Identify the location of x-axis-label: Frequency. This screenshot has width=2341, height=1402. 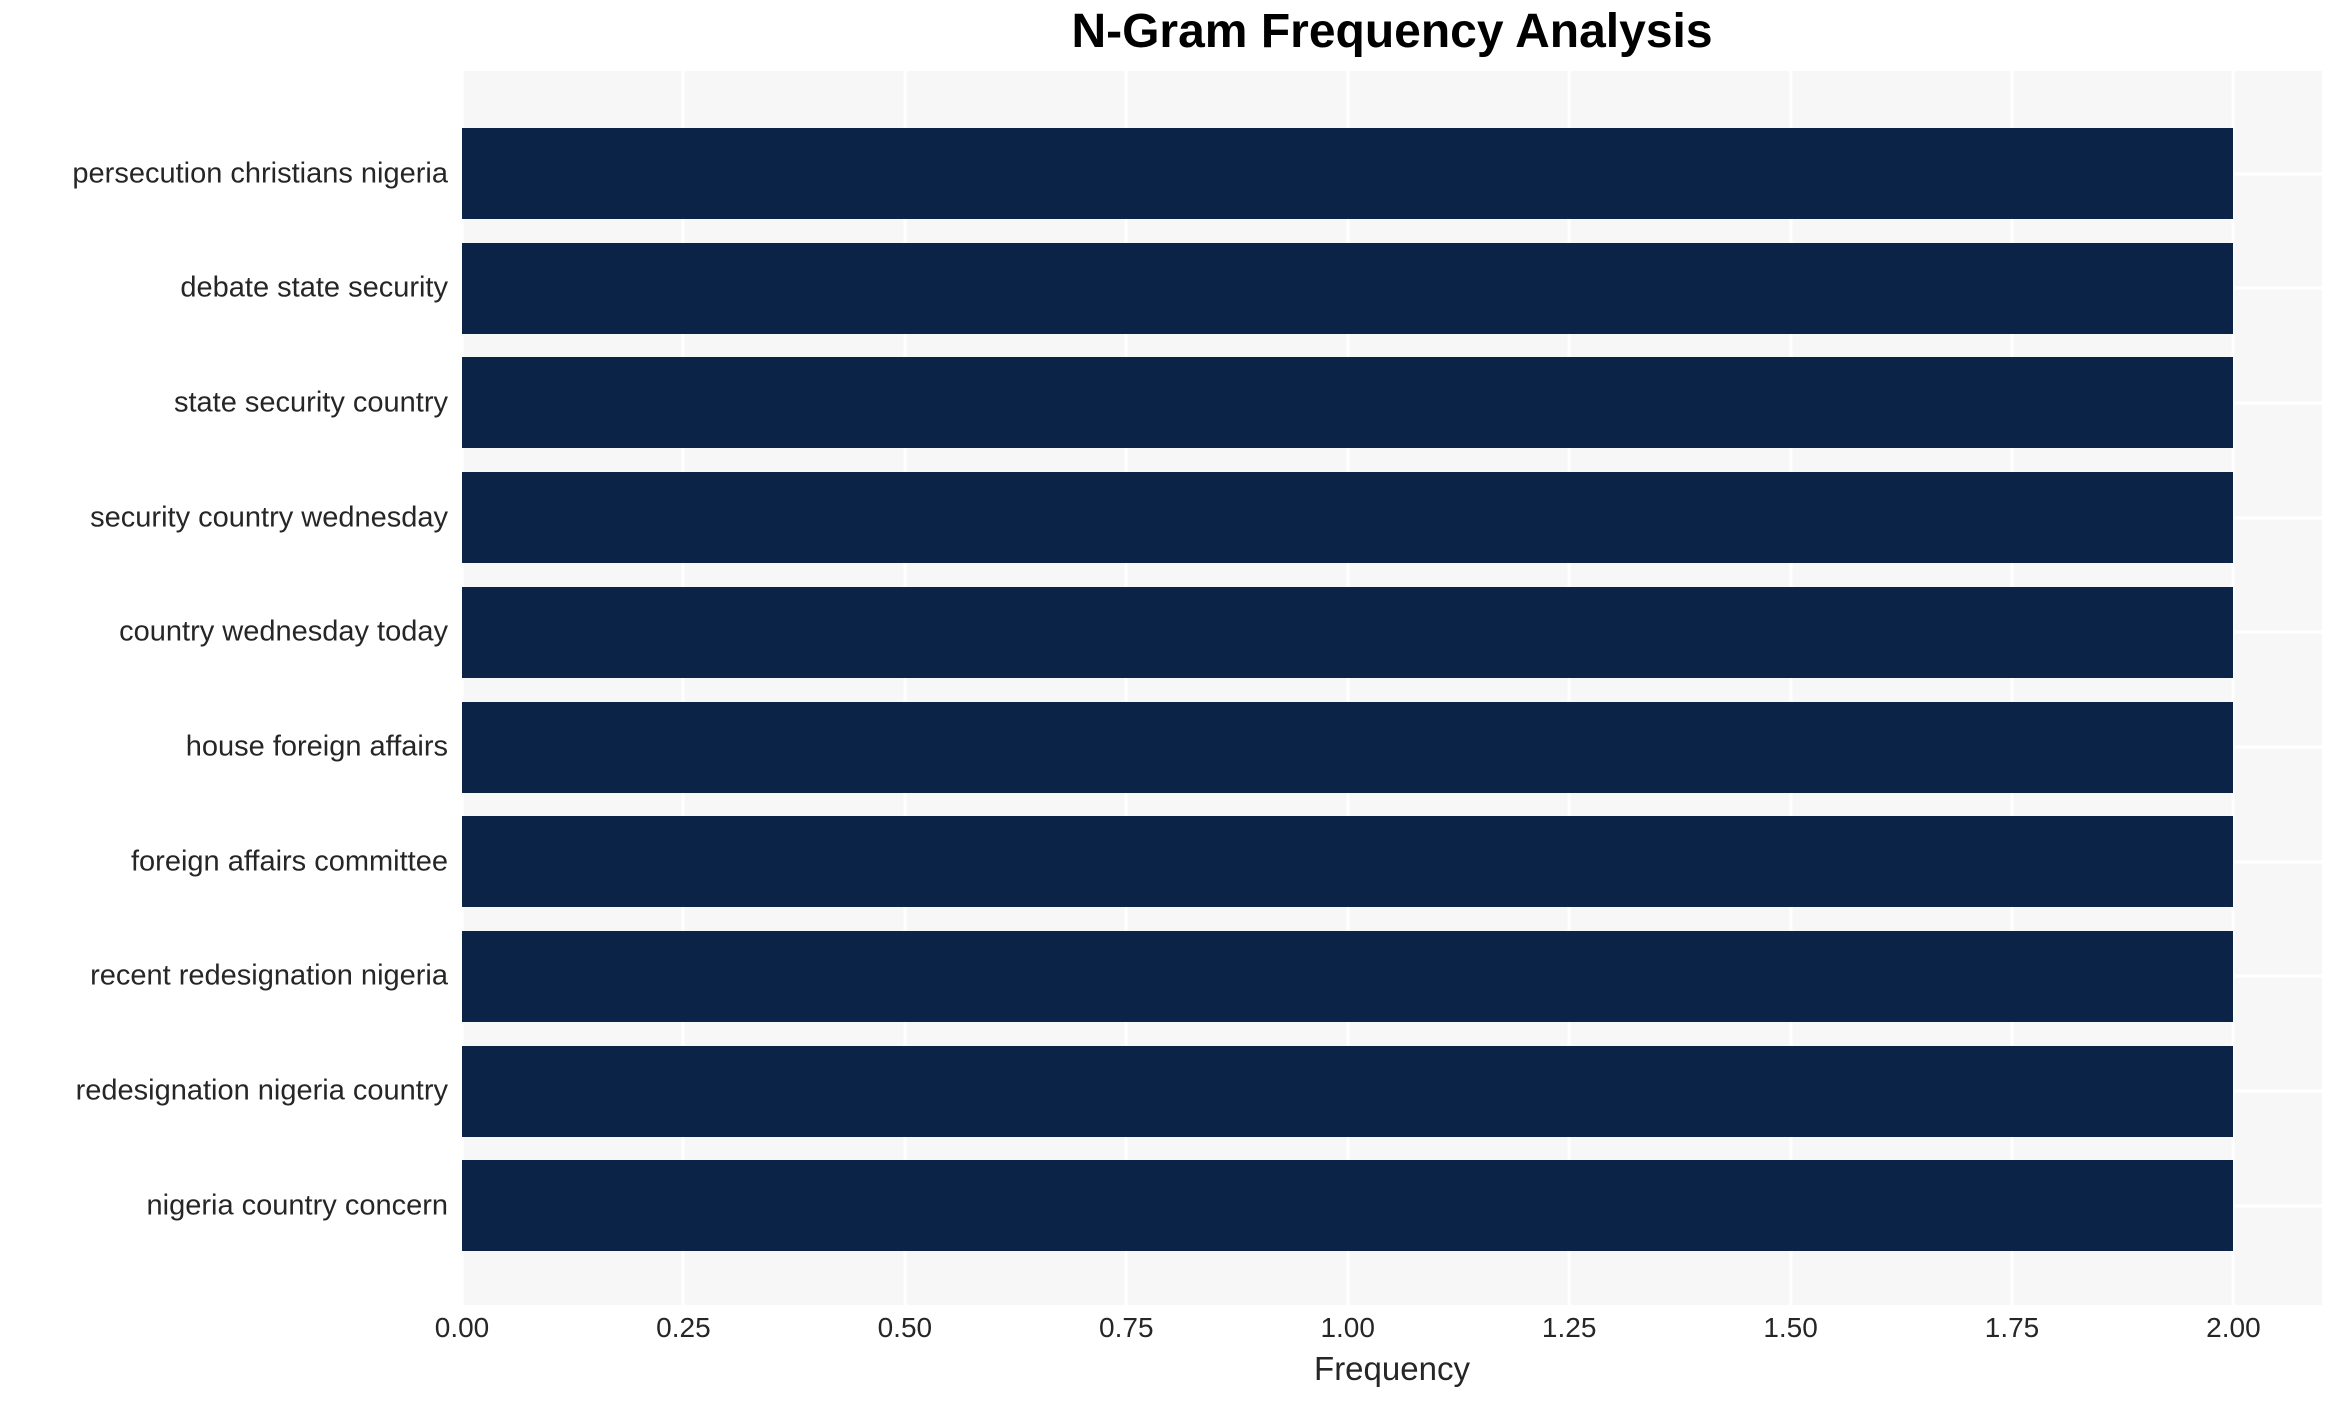
(1392, 1368).